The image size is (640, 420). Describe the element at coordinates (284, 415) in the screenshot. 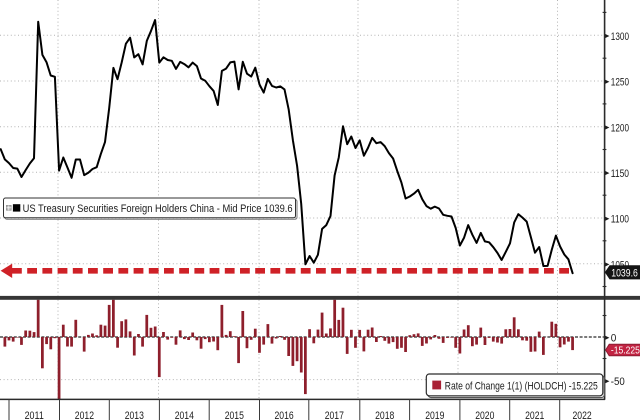

I see `svg-text: 2016` at that location.